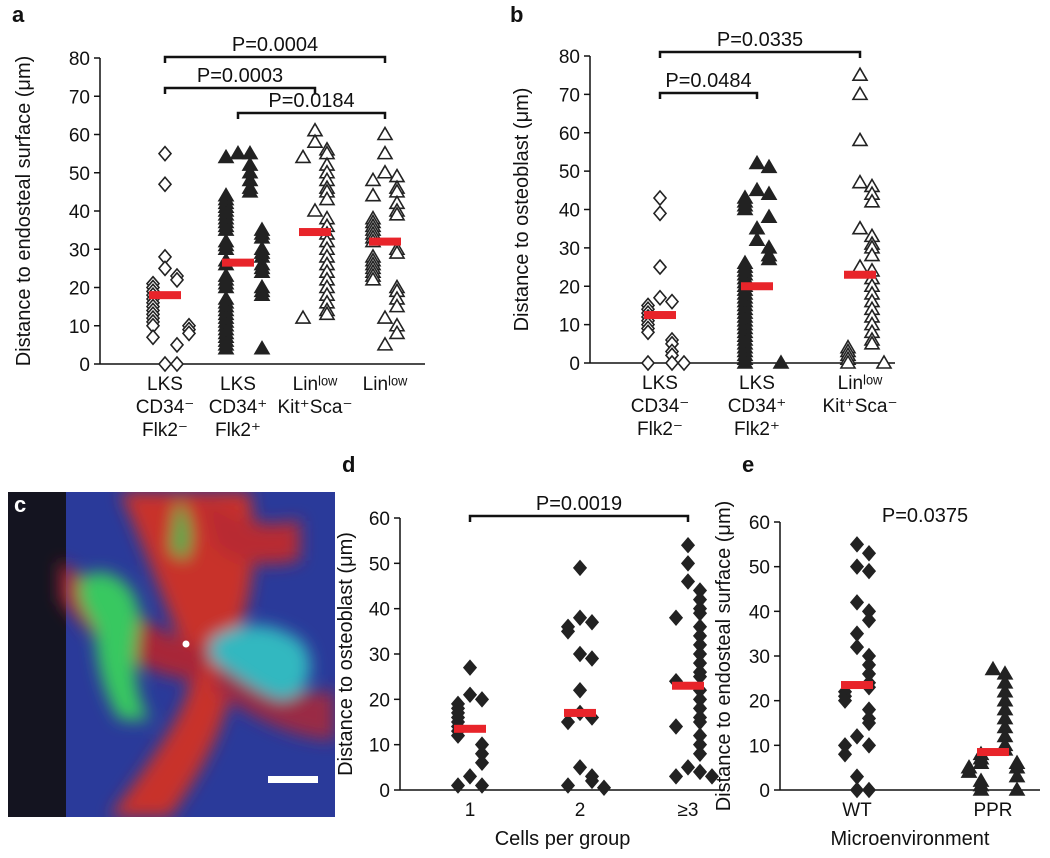 The height and width of the screenshot is (858, 1050). What do you see at coordinates (910, 839) in the screenshot?
I see `x-axis-label: Microenvironment` at bounding box center [910, 839].